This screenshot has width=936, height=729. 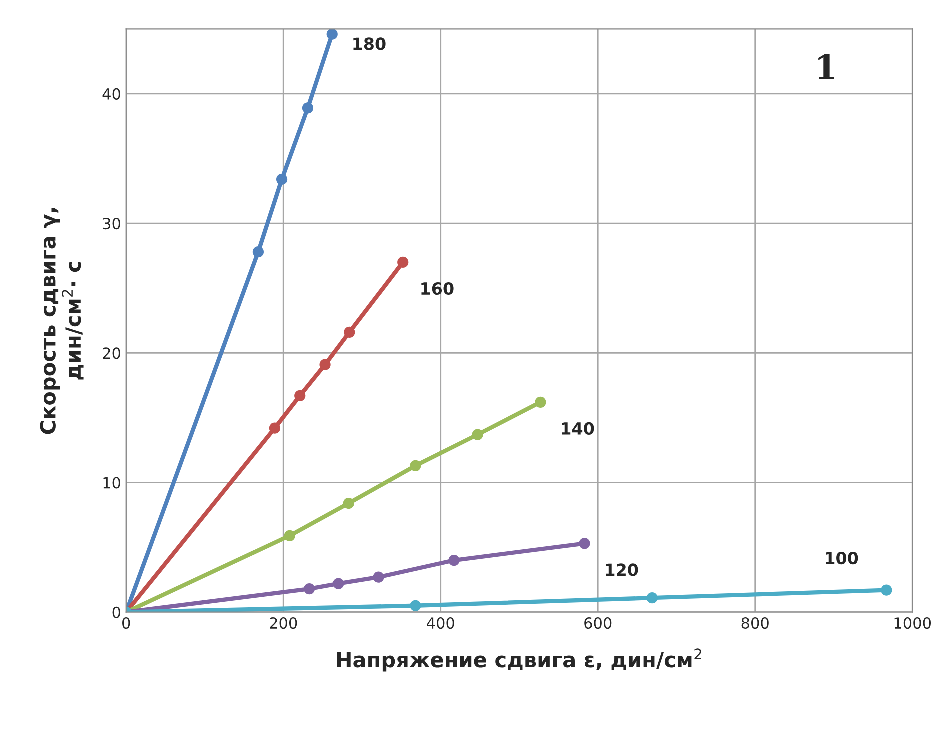 I want to click on series-label: 140, so click(x=578, y=429).